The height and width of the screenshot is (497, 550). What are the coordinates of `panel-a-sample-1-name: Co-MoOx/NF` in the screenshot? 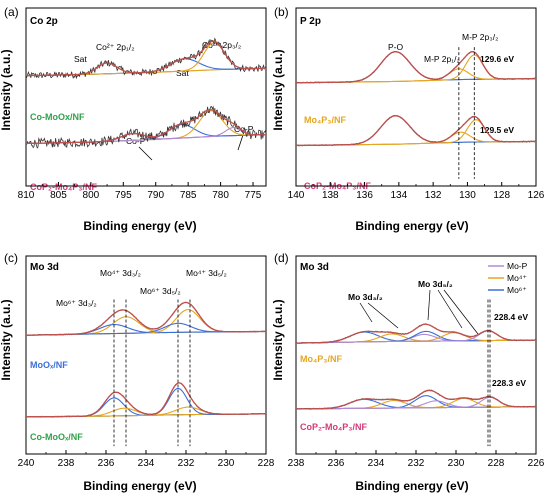 It's located at (57, 117).